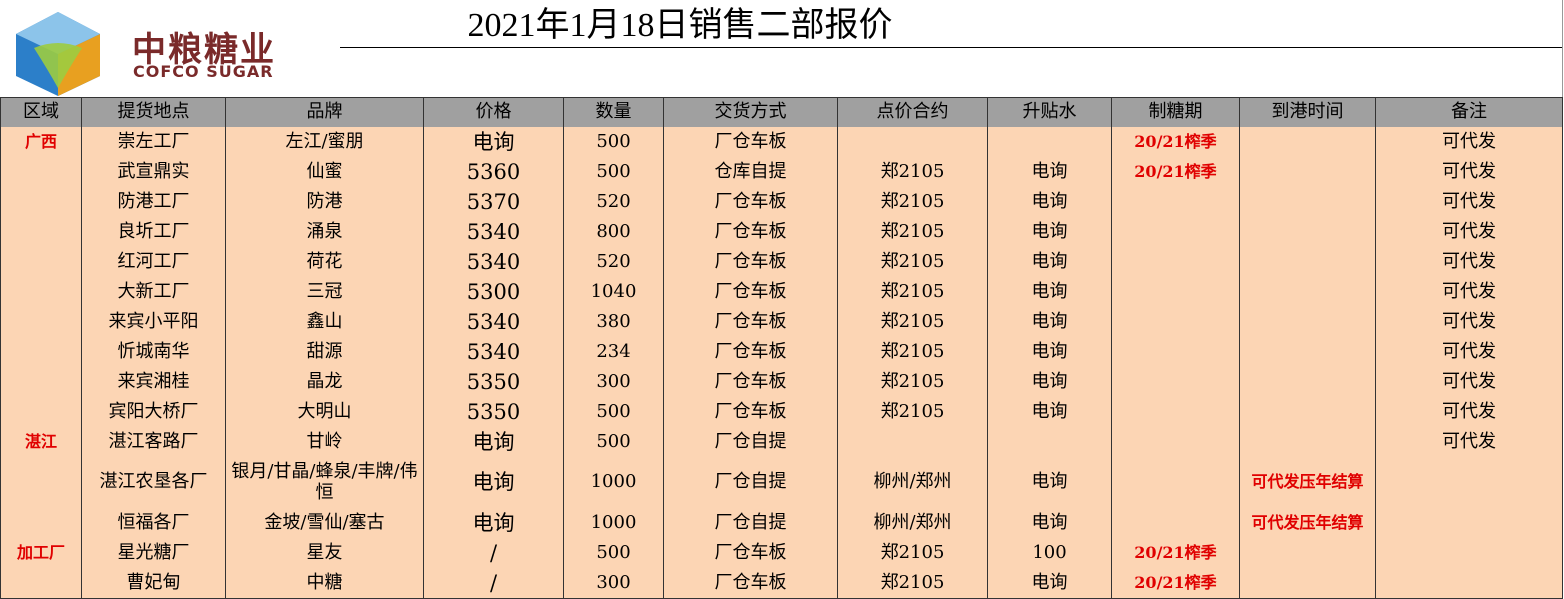  I want to click on table-cell: 鑫山, so click(325, 322).